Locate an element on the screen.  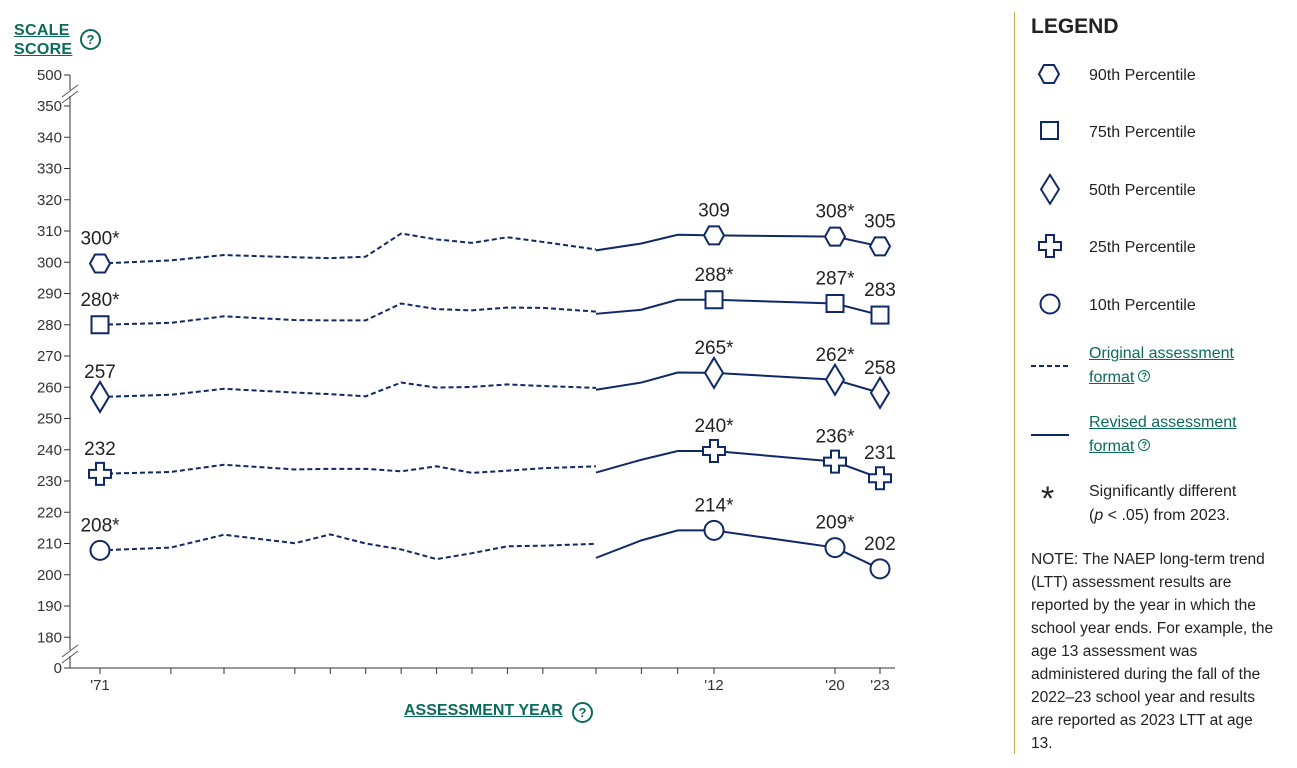
data-label: 283 is located at coordinates (880, 290).